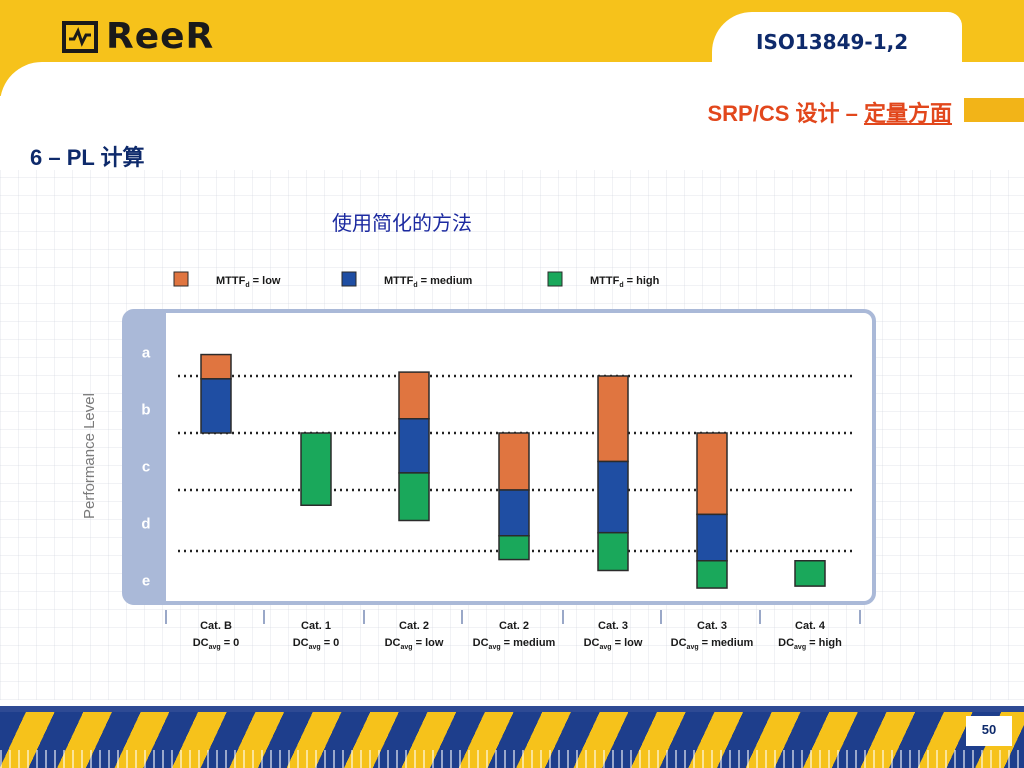  I want to click on category-label-5: Cat. 3, so click(613, 626).